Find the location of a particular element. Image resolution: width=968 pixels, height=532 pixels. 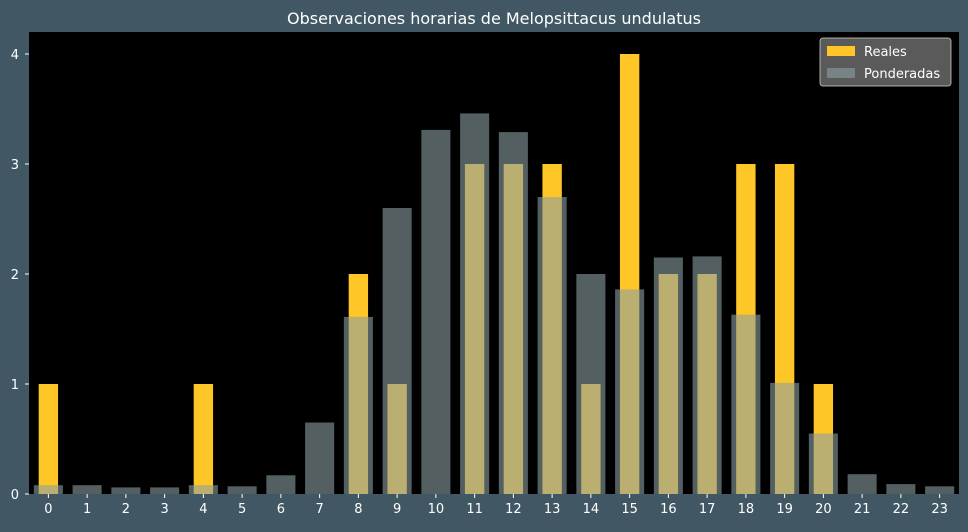

y-tick-label-2: 2 is located at coordinates (15, 275).